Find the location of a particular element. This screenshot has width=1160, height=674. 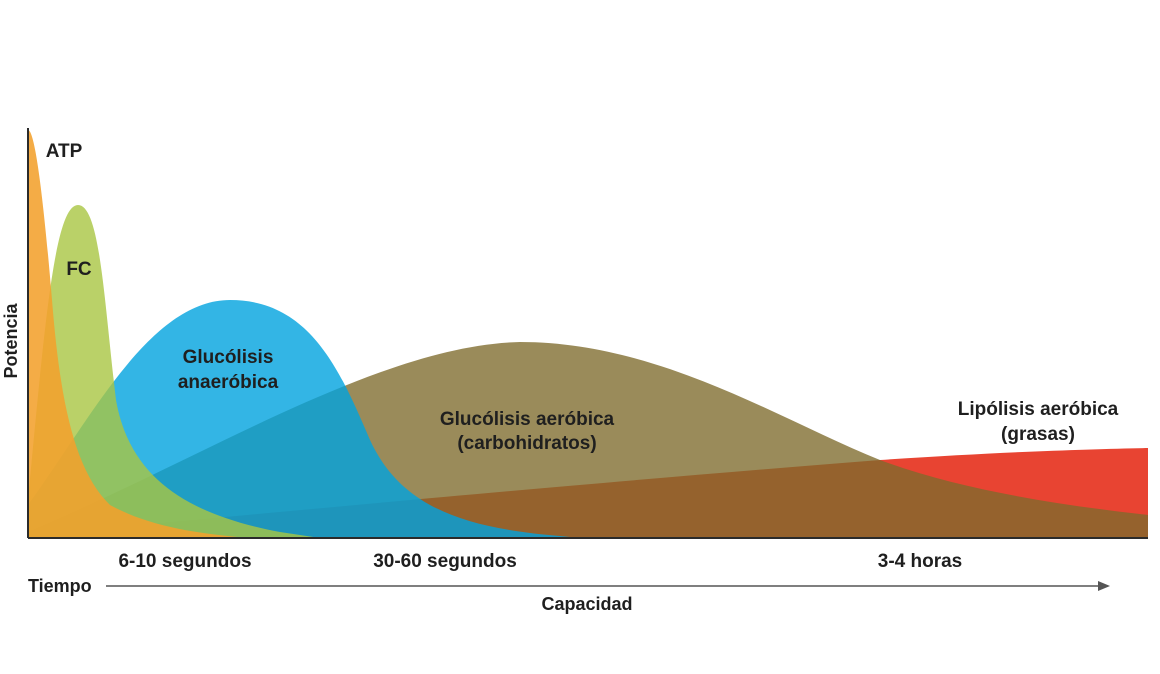

x-start-label: Tiempo is located at coordinates (60, 586).